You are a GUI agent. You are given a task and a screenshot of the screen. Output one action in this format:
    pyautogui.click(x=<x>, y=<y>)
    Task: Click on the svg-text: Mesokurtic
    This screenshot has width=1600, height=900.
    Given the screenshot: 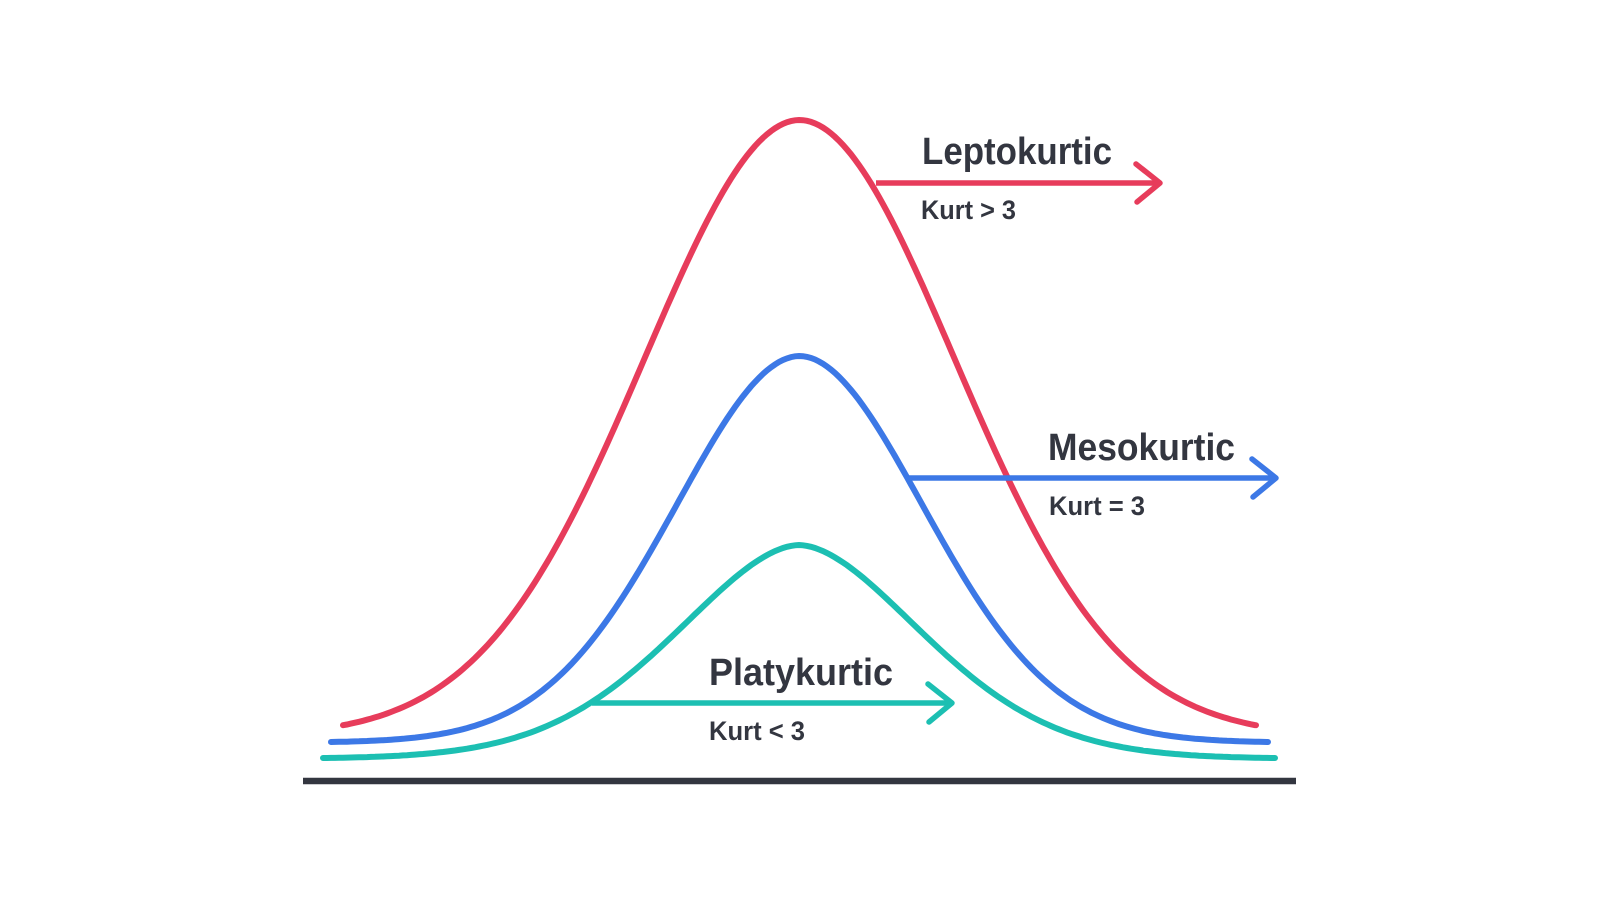 What is the action you would take?
    pyautogui.click(x=1141, y=448)
    